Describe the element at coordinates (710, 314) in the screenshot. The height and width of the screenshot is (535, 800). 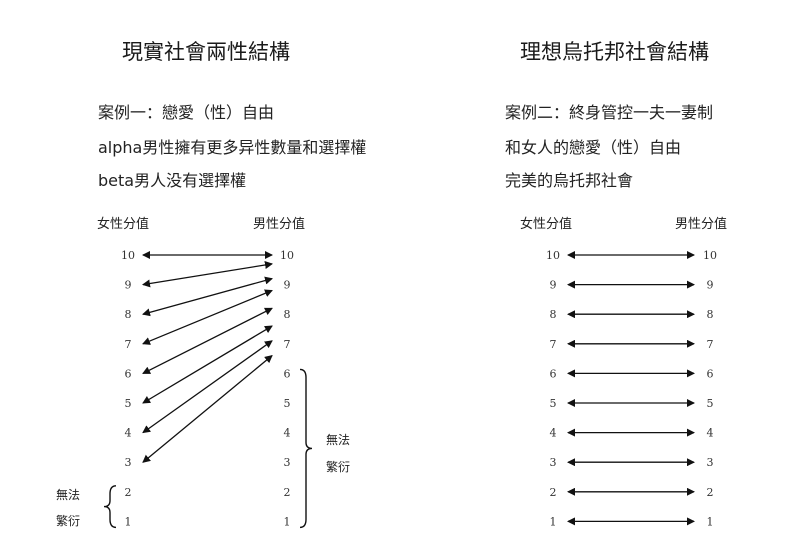
I see `right-male-level-8: 8` at that location.